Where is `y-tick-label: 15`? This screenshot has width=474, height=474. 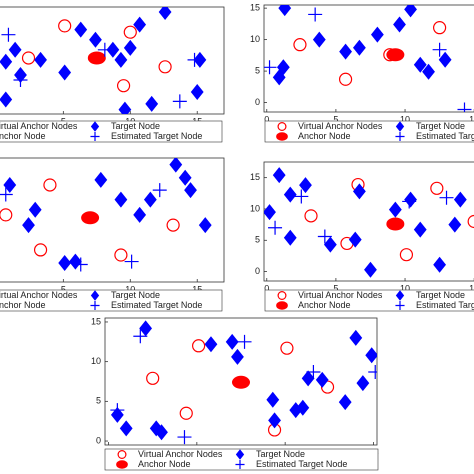
y-tick-label: 15 is located at coordinates (96, 321).